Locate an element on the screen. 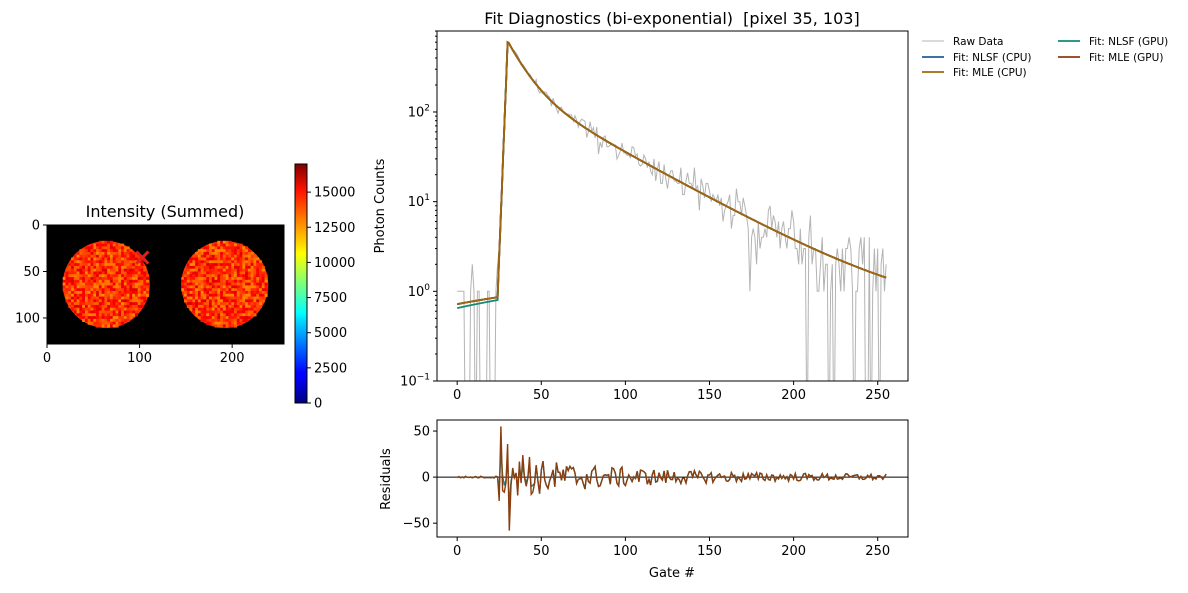  intensity-ytick-label: 50 is located at coordinates (31, 272).